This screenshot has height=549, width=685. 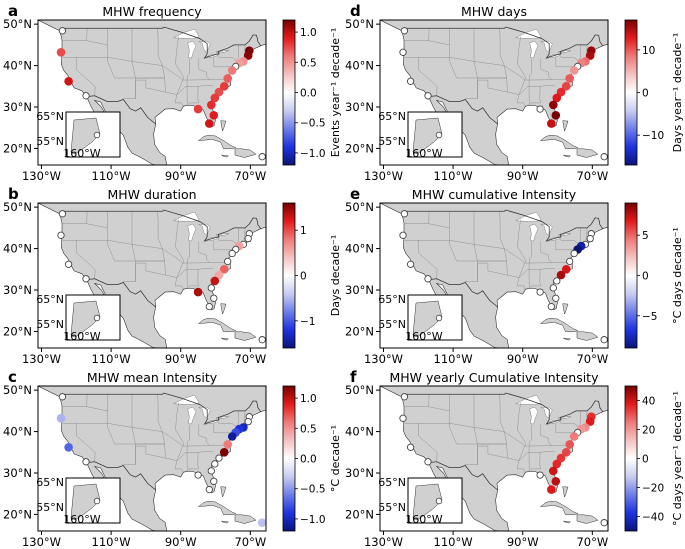 What do you see at coordinates (359, 473) in the screenshot?
I see `lat-tick-label: 30°N` at bounding box center [359, 473].